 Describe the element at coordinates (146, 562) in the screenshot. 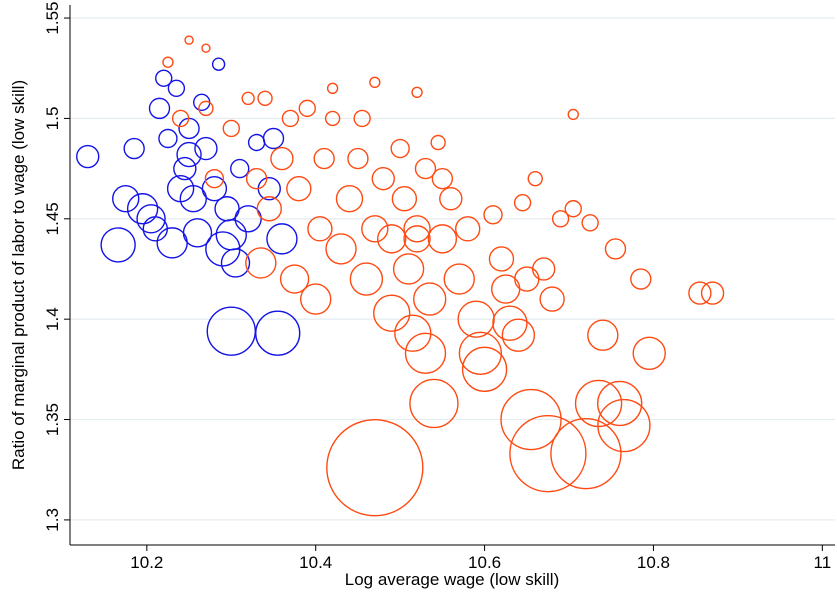

I see `x-tick-label: 10.2` at that location.